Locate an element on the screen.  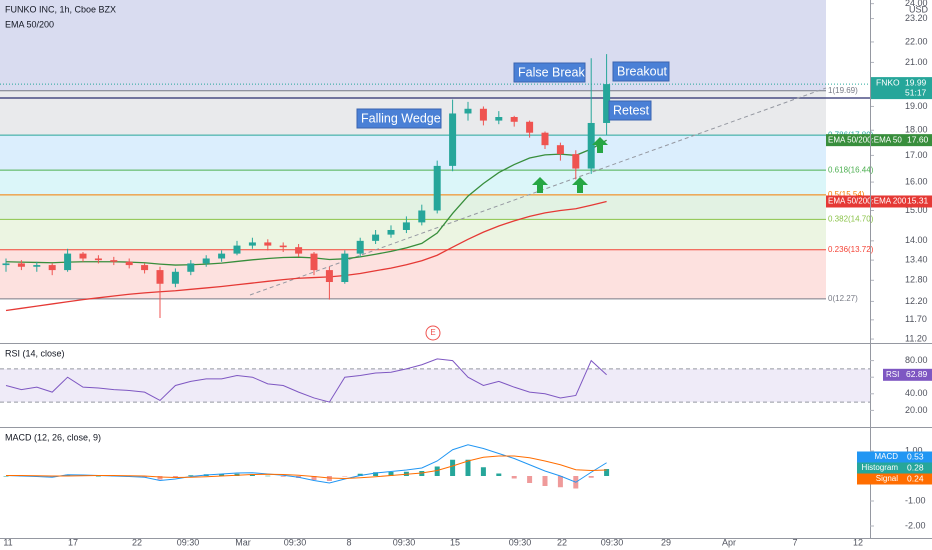
ema-tag is located at coordinates (879, 201).